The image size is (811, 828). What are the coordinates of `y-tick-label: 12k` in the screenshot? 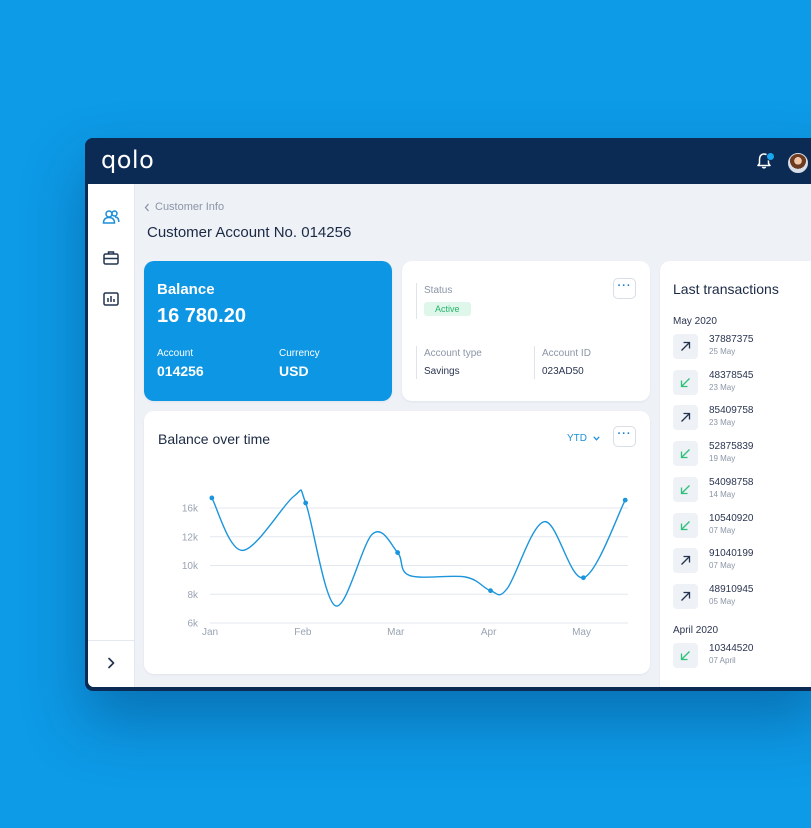 It's located at (190, 537).